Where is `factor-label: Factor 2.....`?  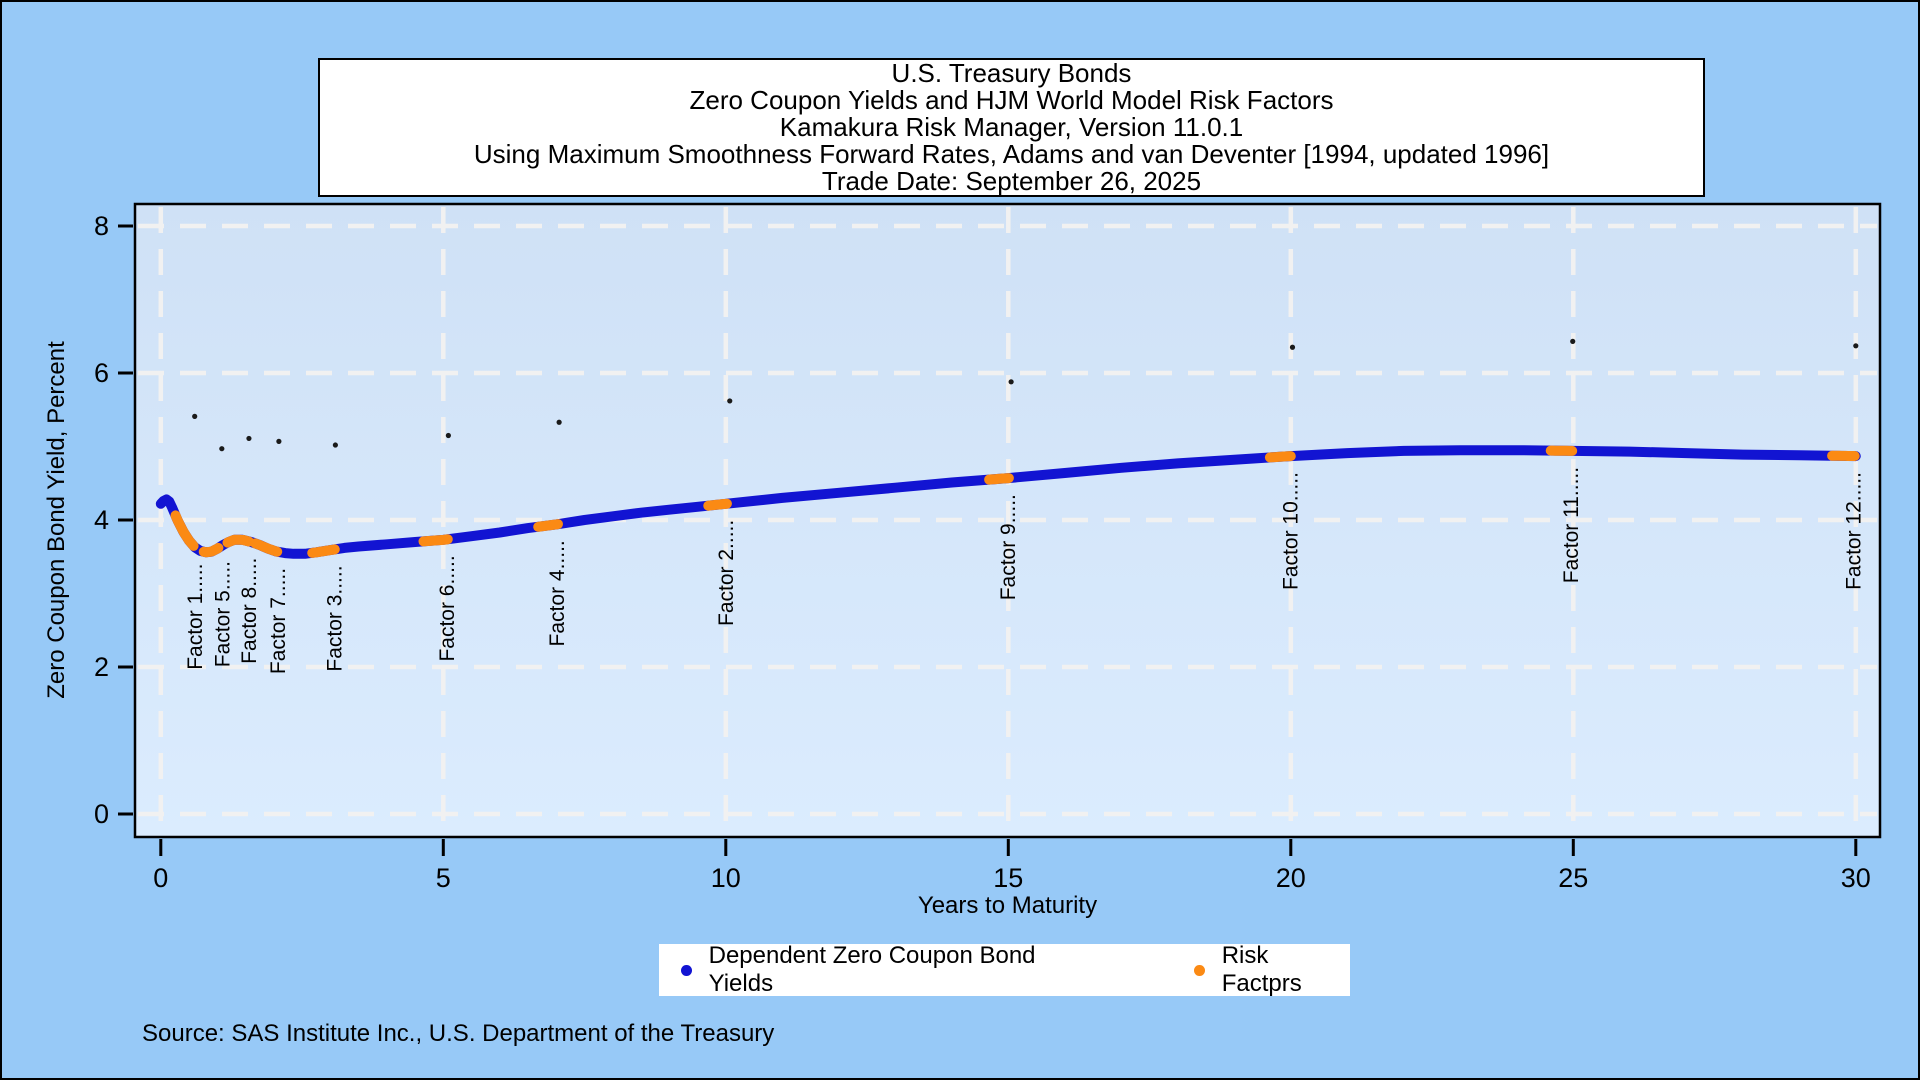 factor-label: Factor 2..... is located at coordinates (726, 573).